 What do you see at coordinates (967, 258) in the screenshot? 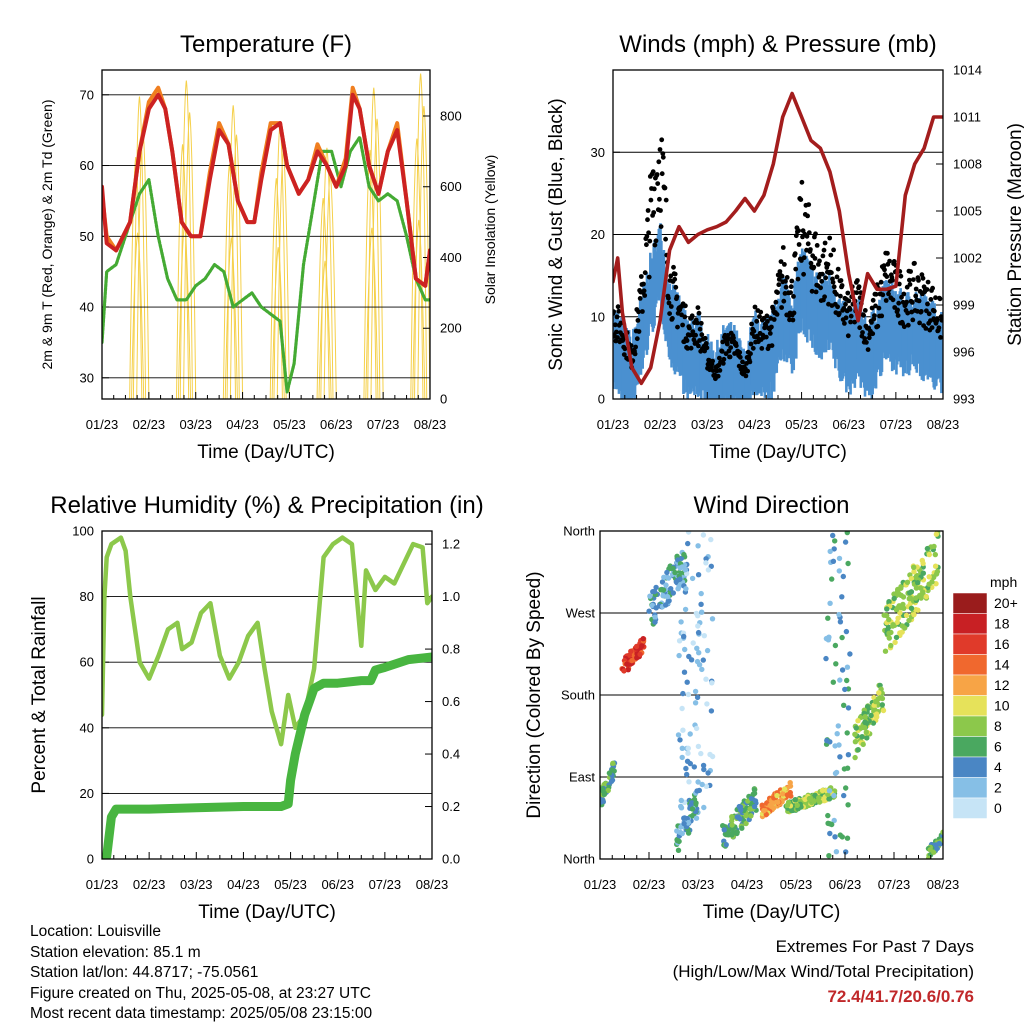
I see `y-right-tick-label: 1002` at bounding box center [967, 258].